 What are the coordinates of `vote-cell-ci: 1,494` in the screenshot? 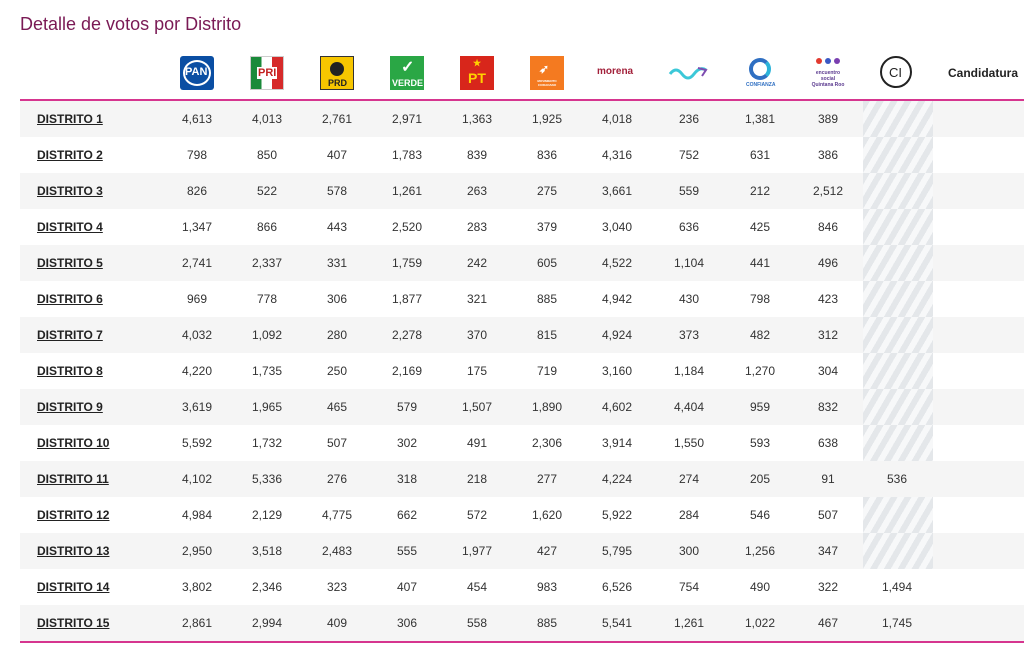 It's located at (897, 587).